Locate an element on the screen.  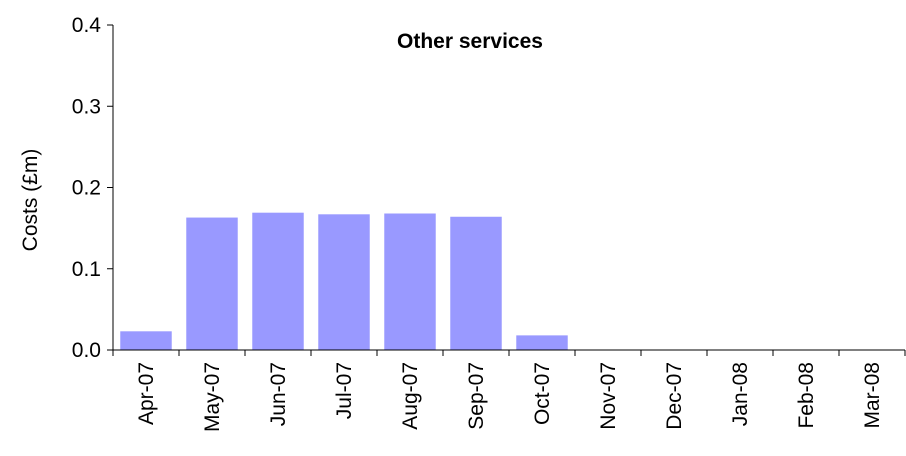
y-tick-label: 0.4 is located at coordinates (87, 25).